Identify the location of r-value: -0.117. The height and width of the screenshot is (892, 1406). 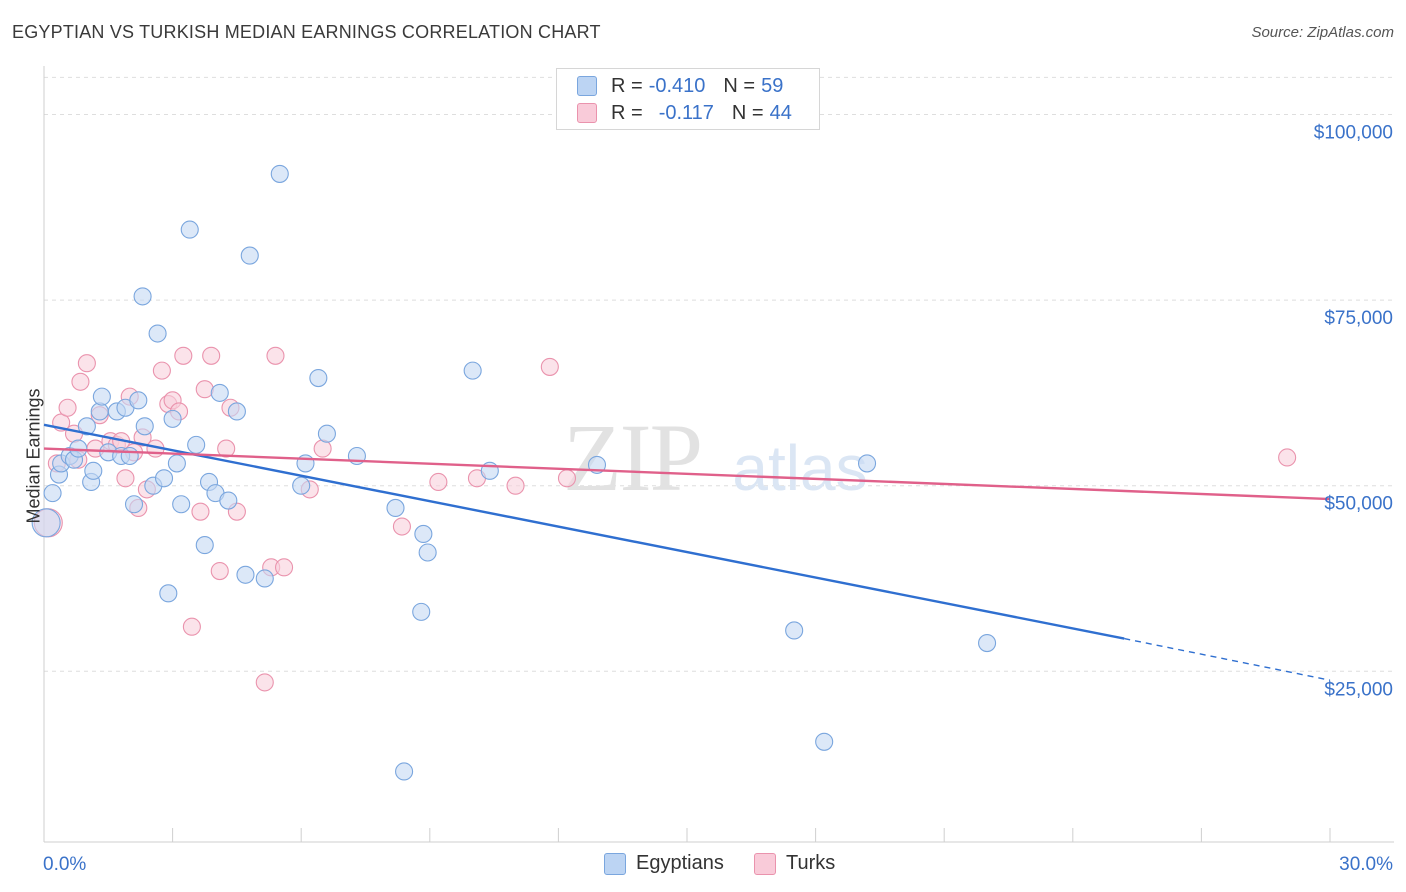
(686, 112).